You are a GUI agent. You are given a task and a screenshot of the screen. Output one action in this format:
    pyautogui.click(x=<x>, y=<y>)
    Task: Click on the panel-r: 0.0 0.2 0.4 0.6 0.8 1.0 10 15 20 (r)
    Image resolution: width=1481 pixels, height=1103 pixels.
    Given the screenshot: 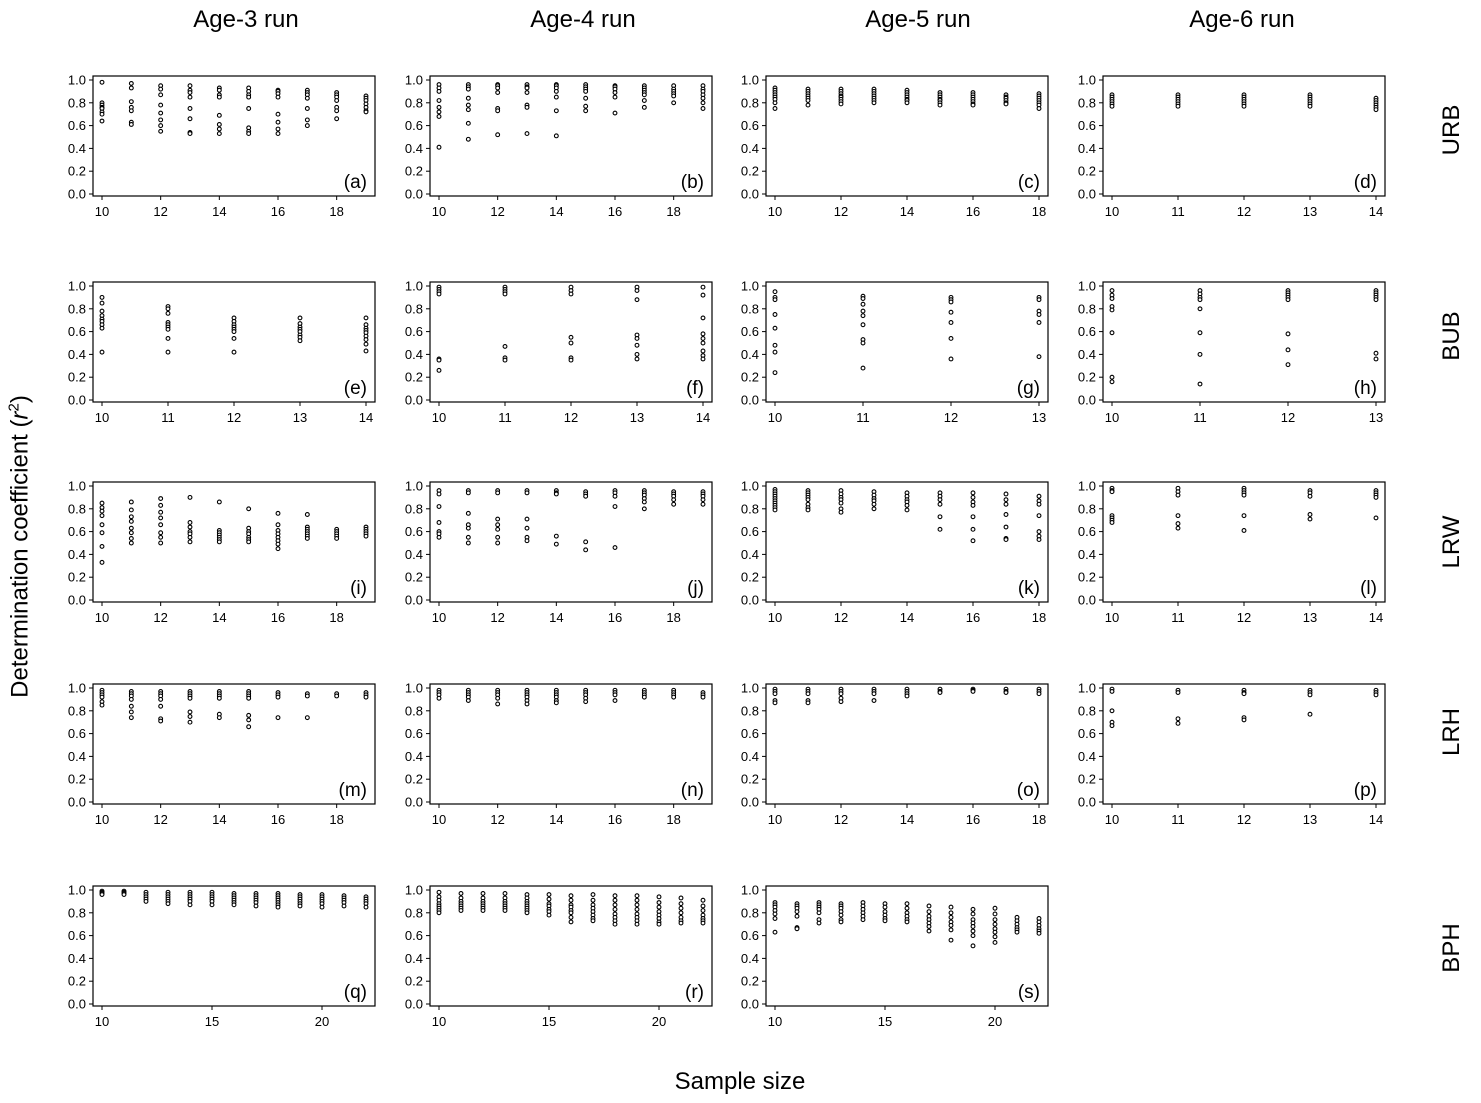 What is the action you would take?
    pyautogui.click(x=559, y=956)
    